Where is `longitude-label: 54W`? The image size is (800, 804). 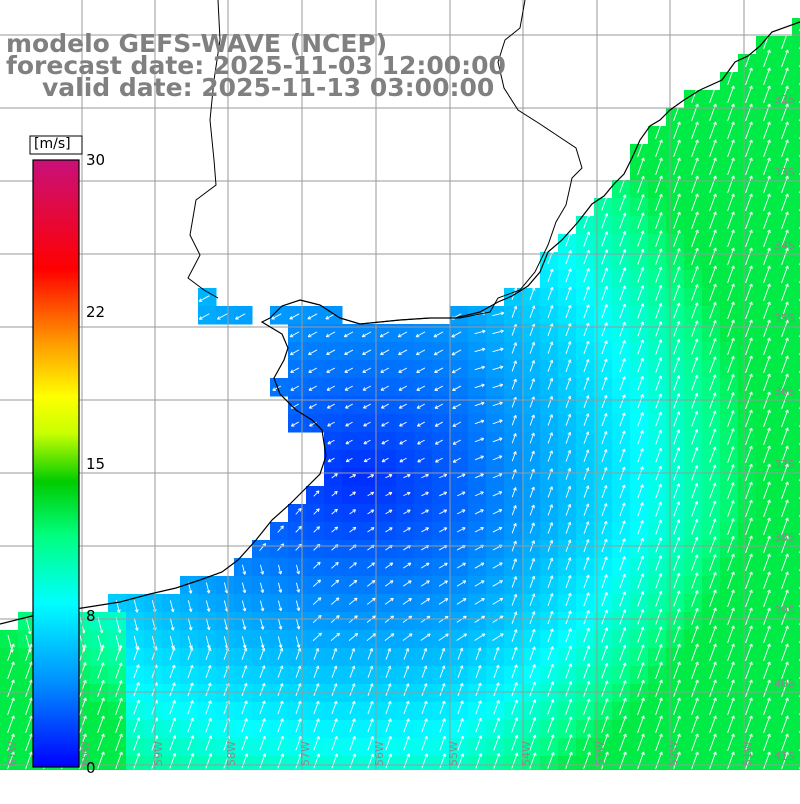
longitude-label: 54W is located at coordinates (526, 753).